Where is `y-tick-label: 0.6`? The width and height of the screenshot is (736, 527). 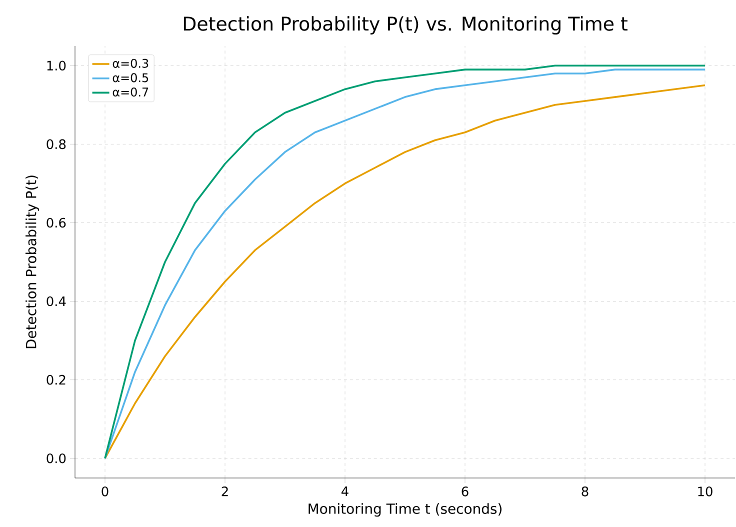 y-tick-label: 0.6 is located at coordinates (56, 223).